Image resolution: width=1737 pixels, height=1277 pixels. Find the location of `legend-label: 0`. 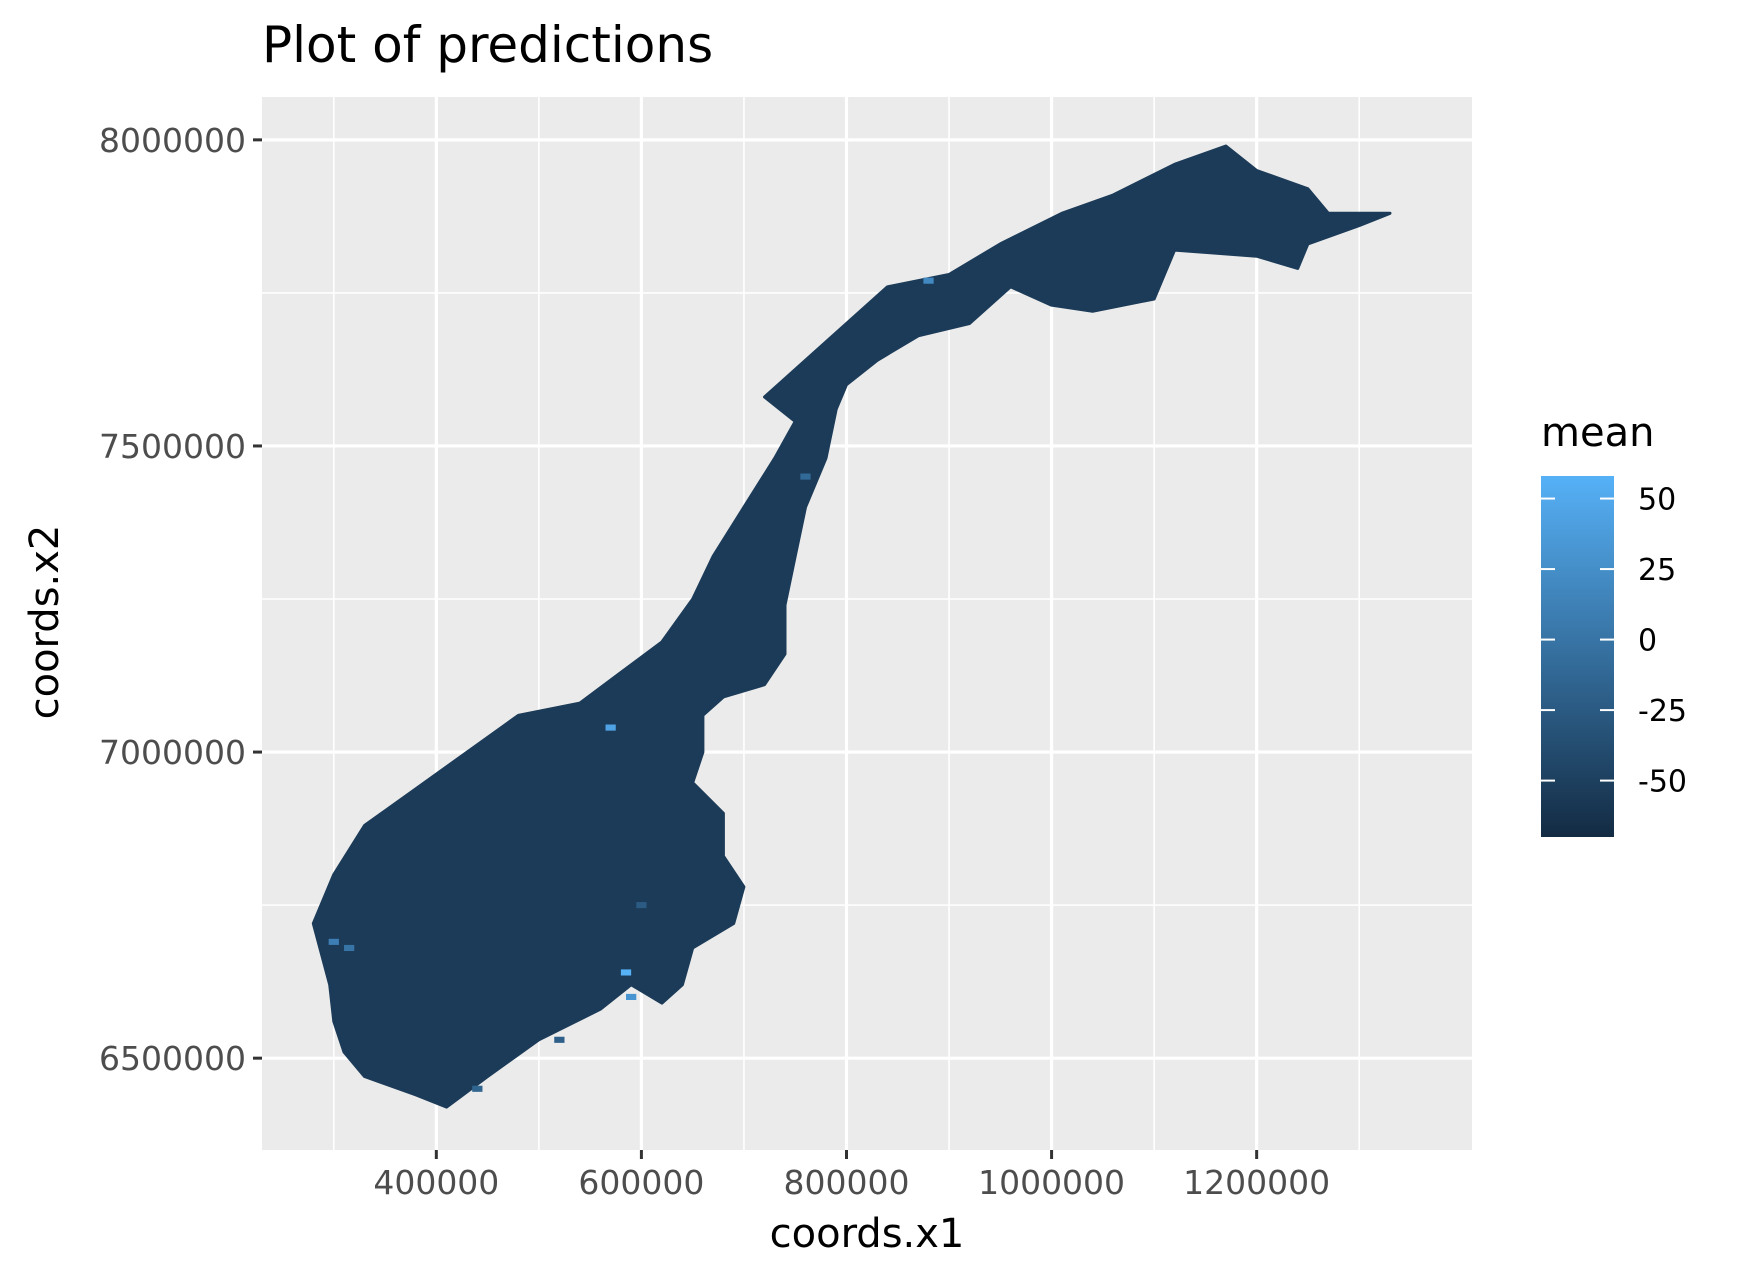

legend-label: 0 is located at coordinates (1647, 641).